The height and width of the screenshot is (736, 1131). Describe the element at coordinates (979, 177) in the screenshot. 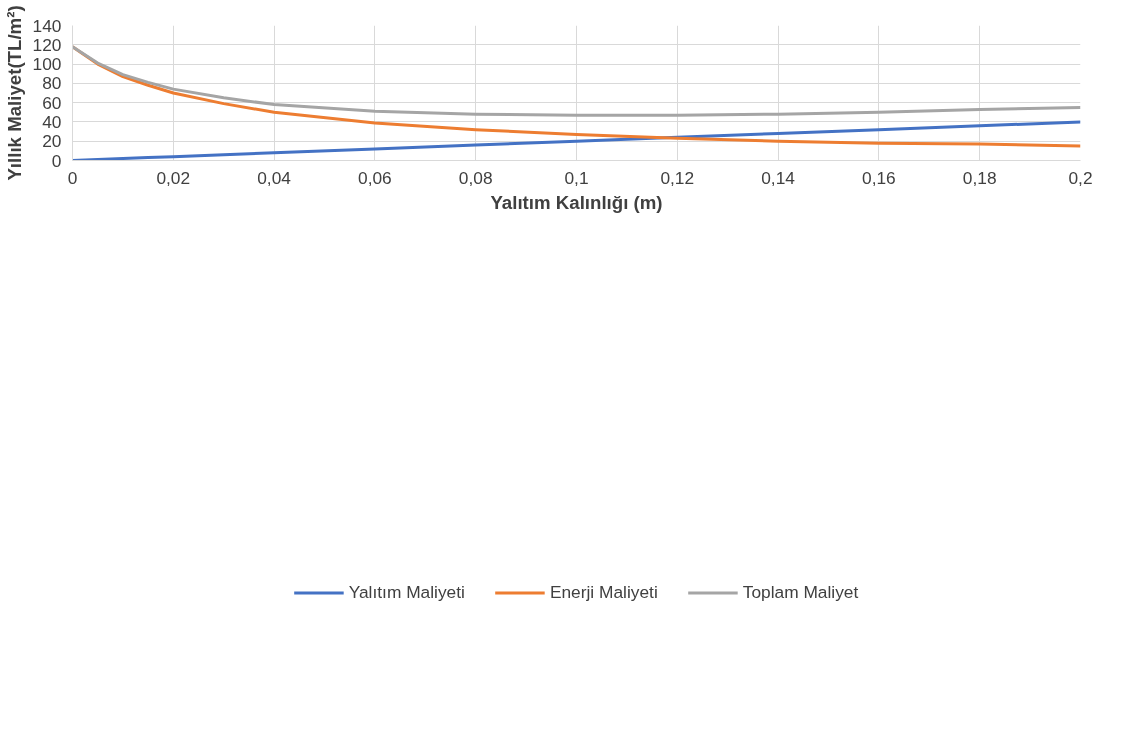

I see `x-tick-label: 0,18` at that location.